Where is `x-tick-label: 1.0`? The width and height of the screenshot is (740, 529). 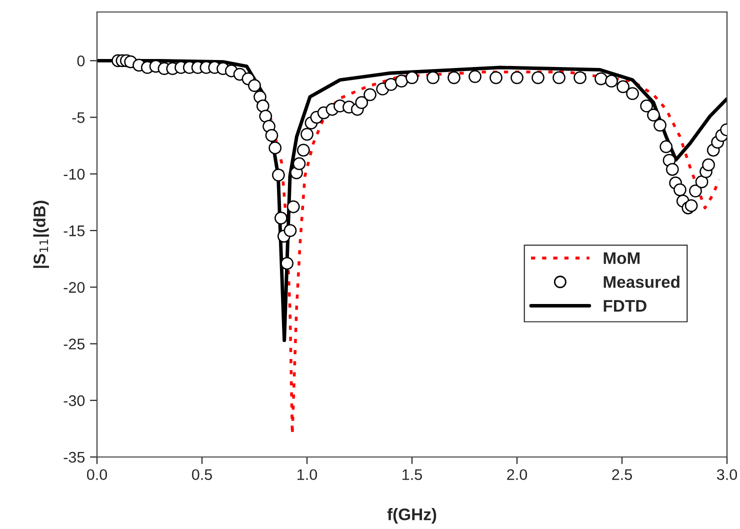
x-tick-label: 1.0 is located at coordinates (308, 474).